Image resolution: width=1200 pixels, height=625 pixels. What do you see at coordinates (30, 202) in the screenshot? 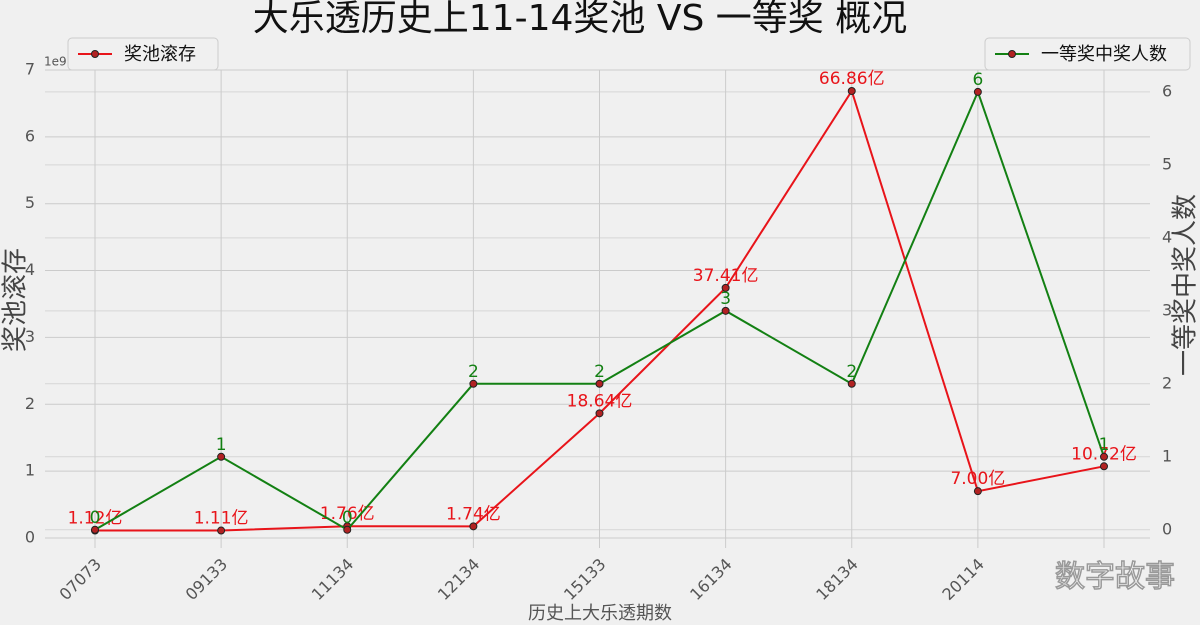
I see `y-tick-label: 5` at bounding box center [30, 202].